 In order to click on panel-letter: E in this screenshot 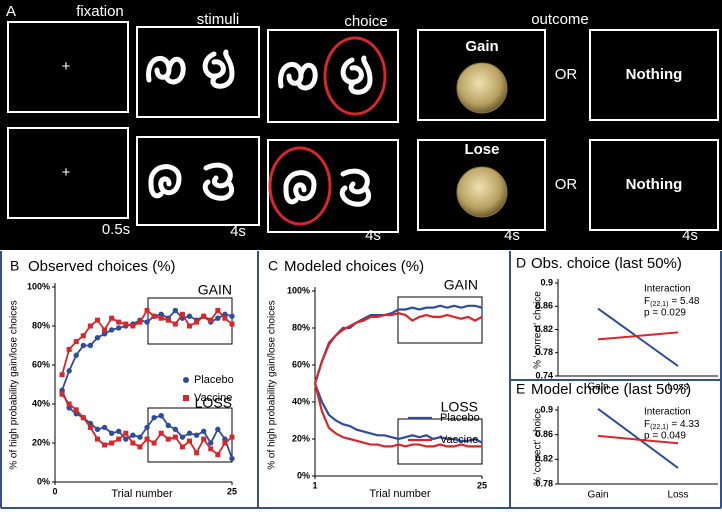, I will do `click(520, 389)`.